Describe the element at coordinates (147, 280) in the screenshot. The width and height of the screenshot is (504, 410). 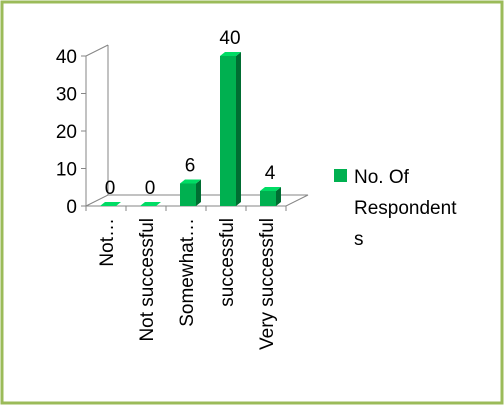
I see `category-label: Not successful` at that location.